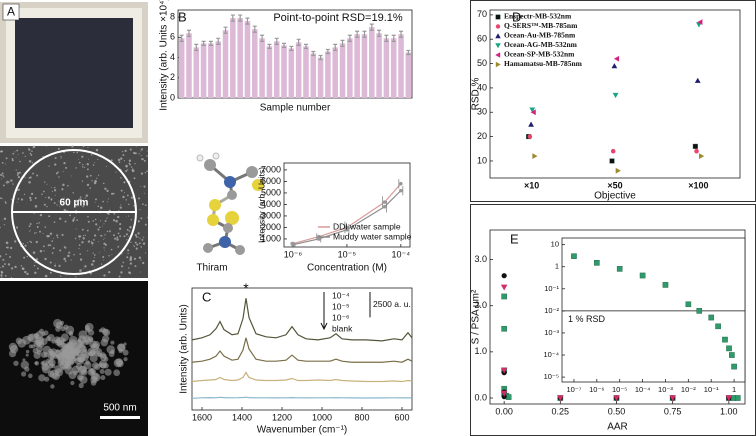 This screenshot has height=436, width=756. What do you see at coordinates (539, 54) in the screenshot?
I see `legend-label: Ocean-SP-MB-532nm` at bounding box center [539, 54].